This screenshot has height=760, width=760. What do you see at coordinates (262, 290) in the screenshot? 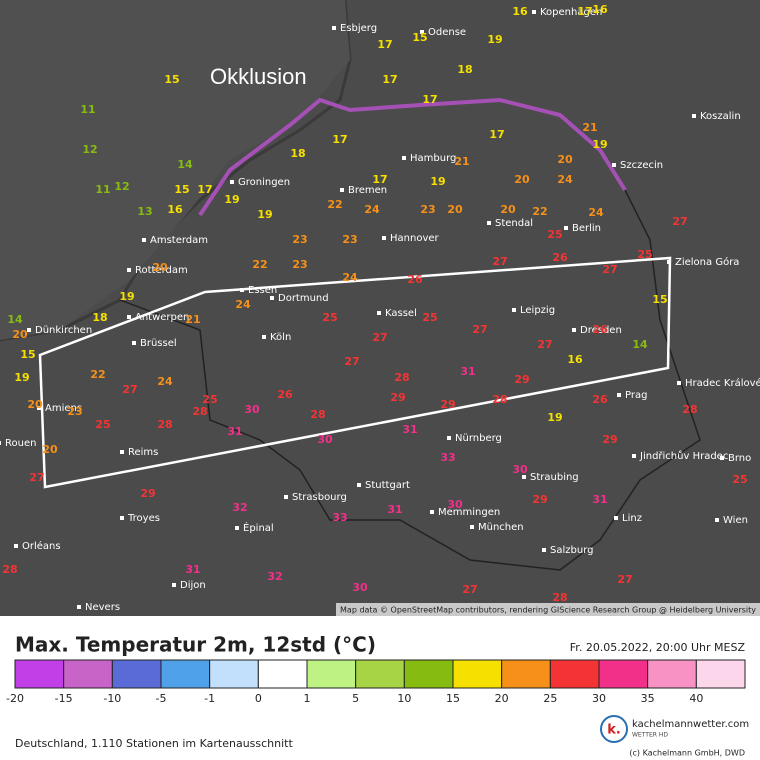
I see `city-label: Essen` at bounding box center [262, 290].